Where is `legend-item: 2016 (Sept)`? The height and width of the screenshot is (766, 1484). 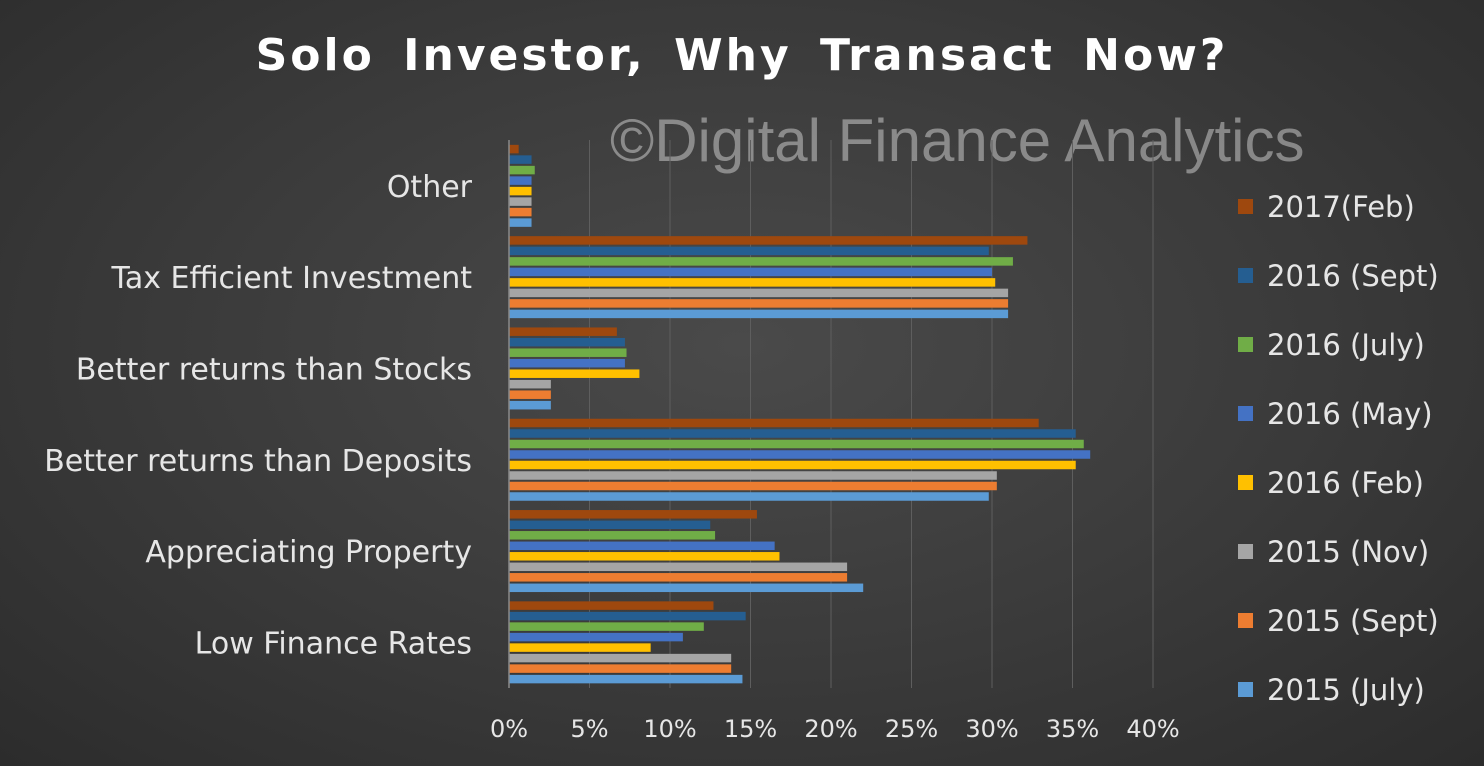 legend-item: 2016 (Sept) is located at coordinates (1338, 275).